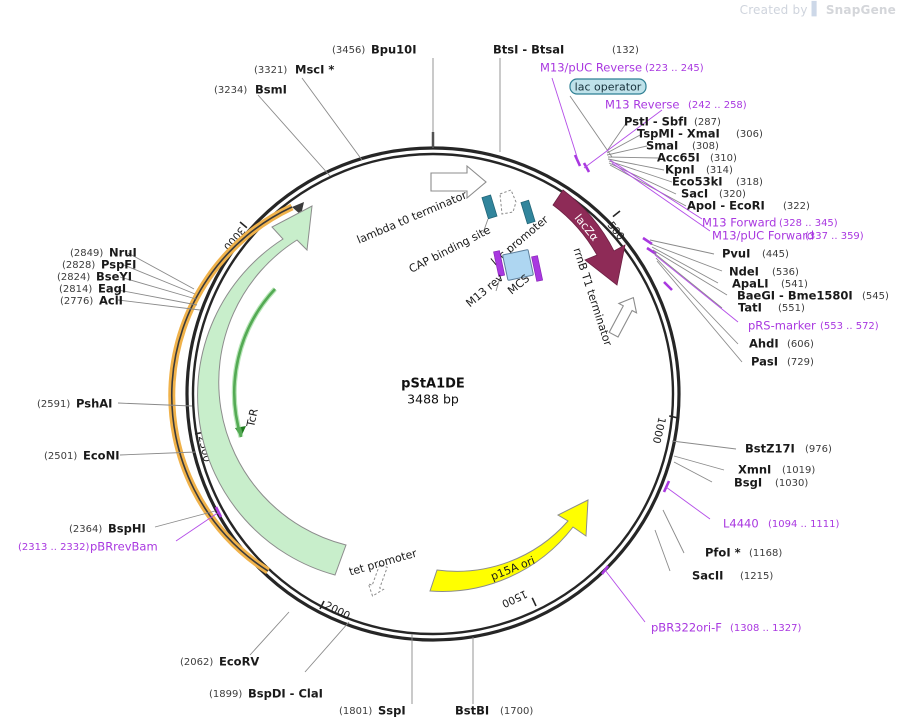 The height and width of the screenshot is (728, 904). Describe the element at coordinates (270, 70) in the screenshot. I see `enzyme-pos-msci: (3321)` at that location.